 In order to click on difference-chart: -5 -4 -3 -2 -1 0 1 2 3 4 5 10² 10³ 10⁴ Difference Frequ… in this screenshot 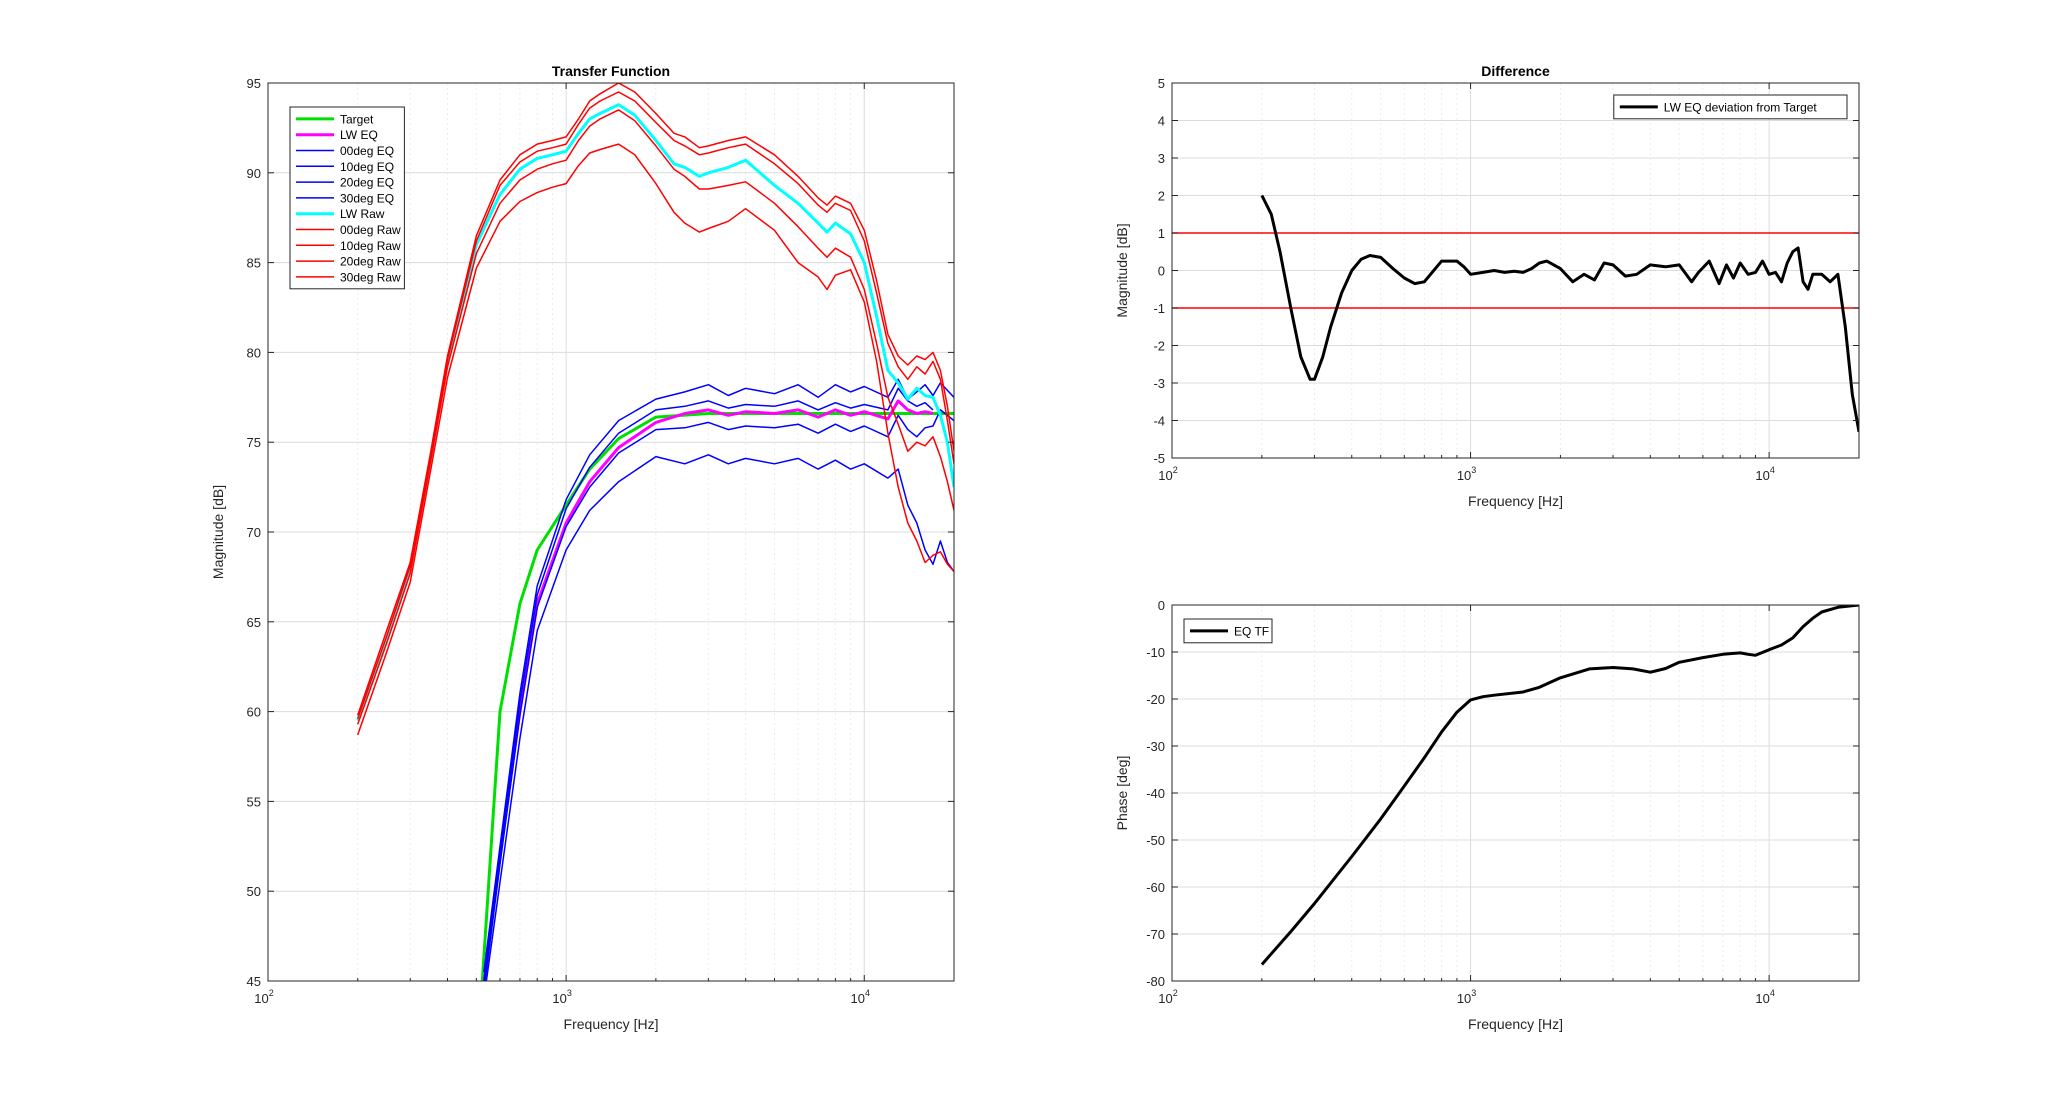, I will do `click(1487, 286)`.